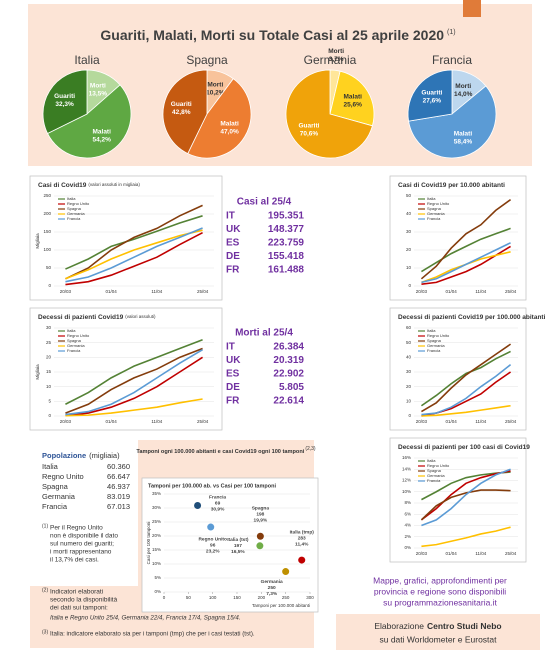  What do you see at coordinates (432, 101) in the screenshot?
I see `slice-value: 27,6%` at bounding box center [432, 101].